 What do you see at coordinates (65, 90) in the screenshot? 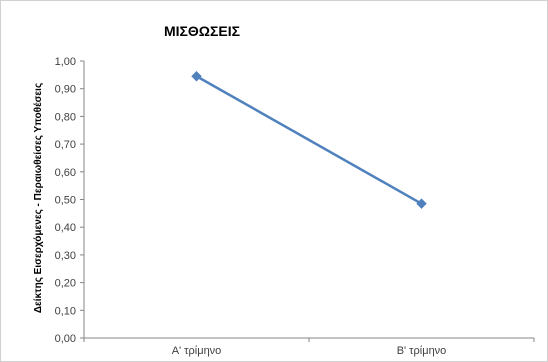
I see `y-tick-label: 0,90` at bounding box center [65, 90].